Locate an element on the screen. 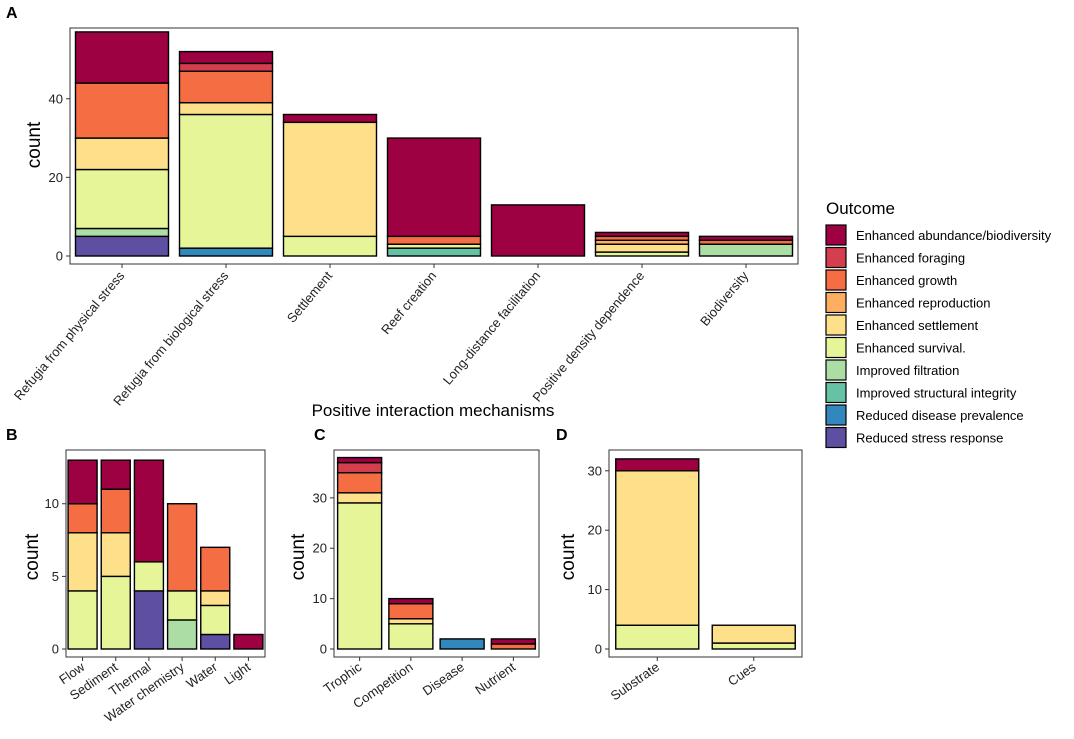 This screenshot has height=739, width=1074. legend-label: Reduced stress response is located at coordinates (929, 438).